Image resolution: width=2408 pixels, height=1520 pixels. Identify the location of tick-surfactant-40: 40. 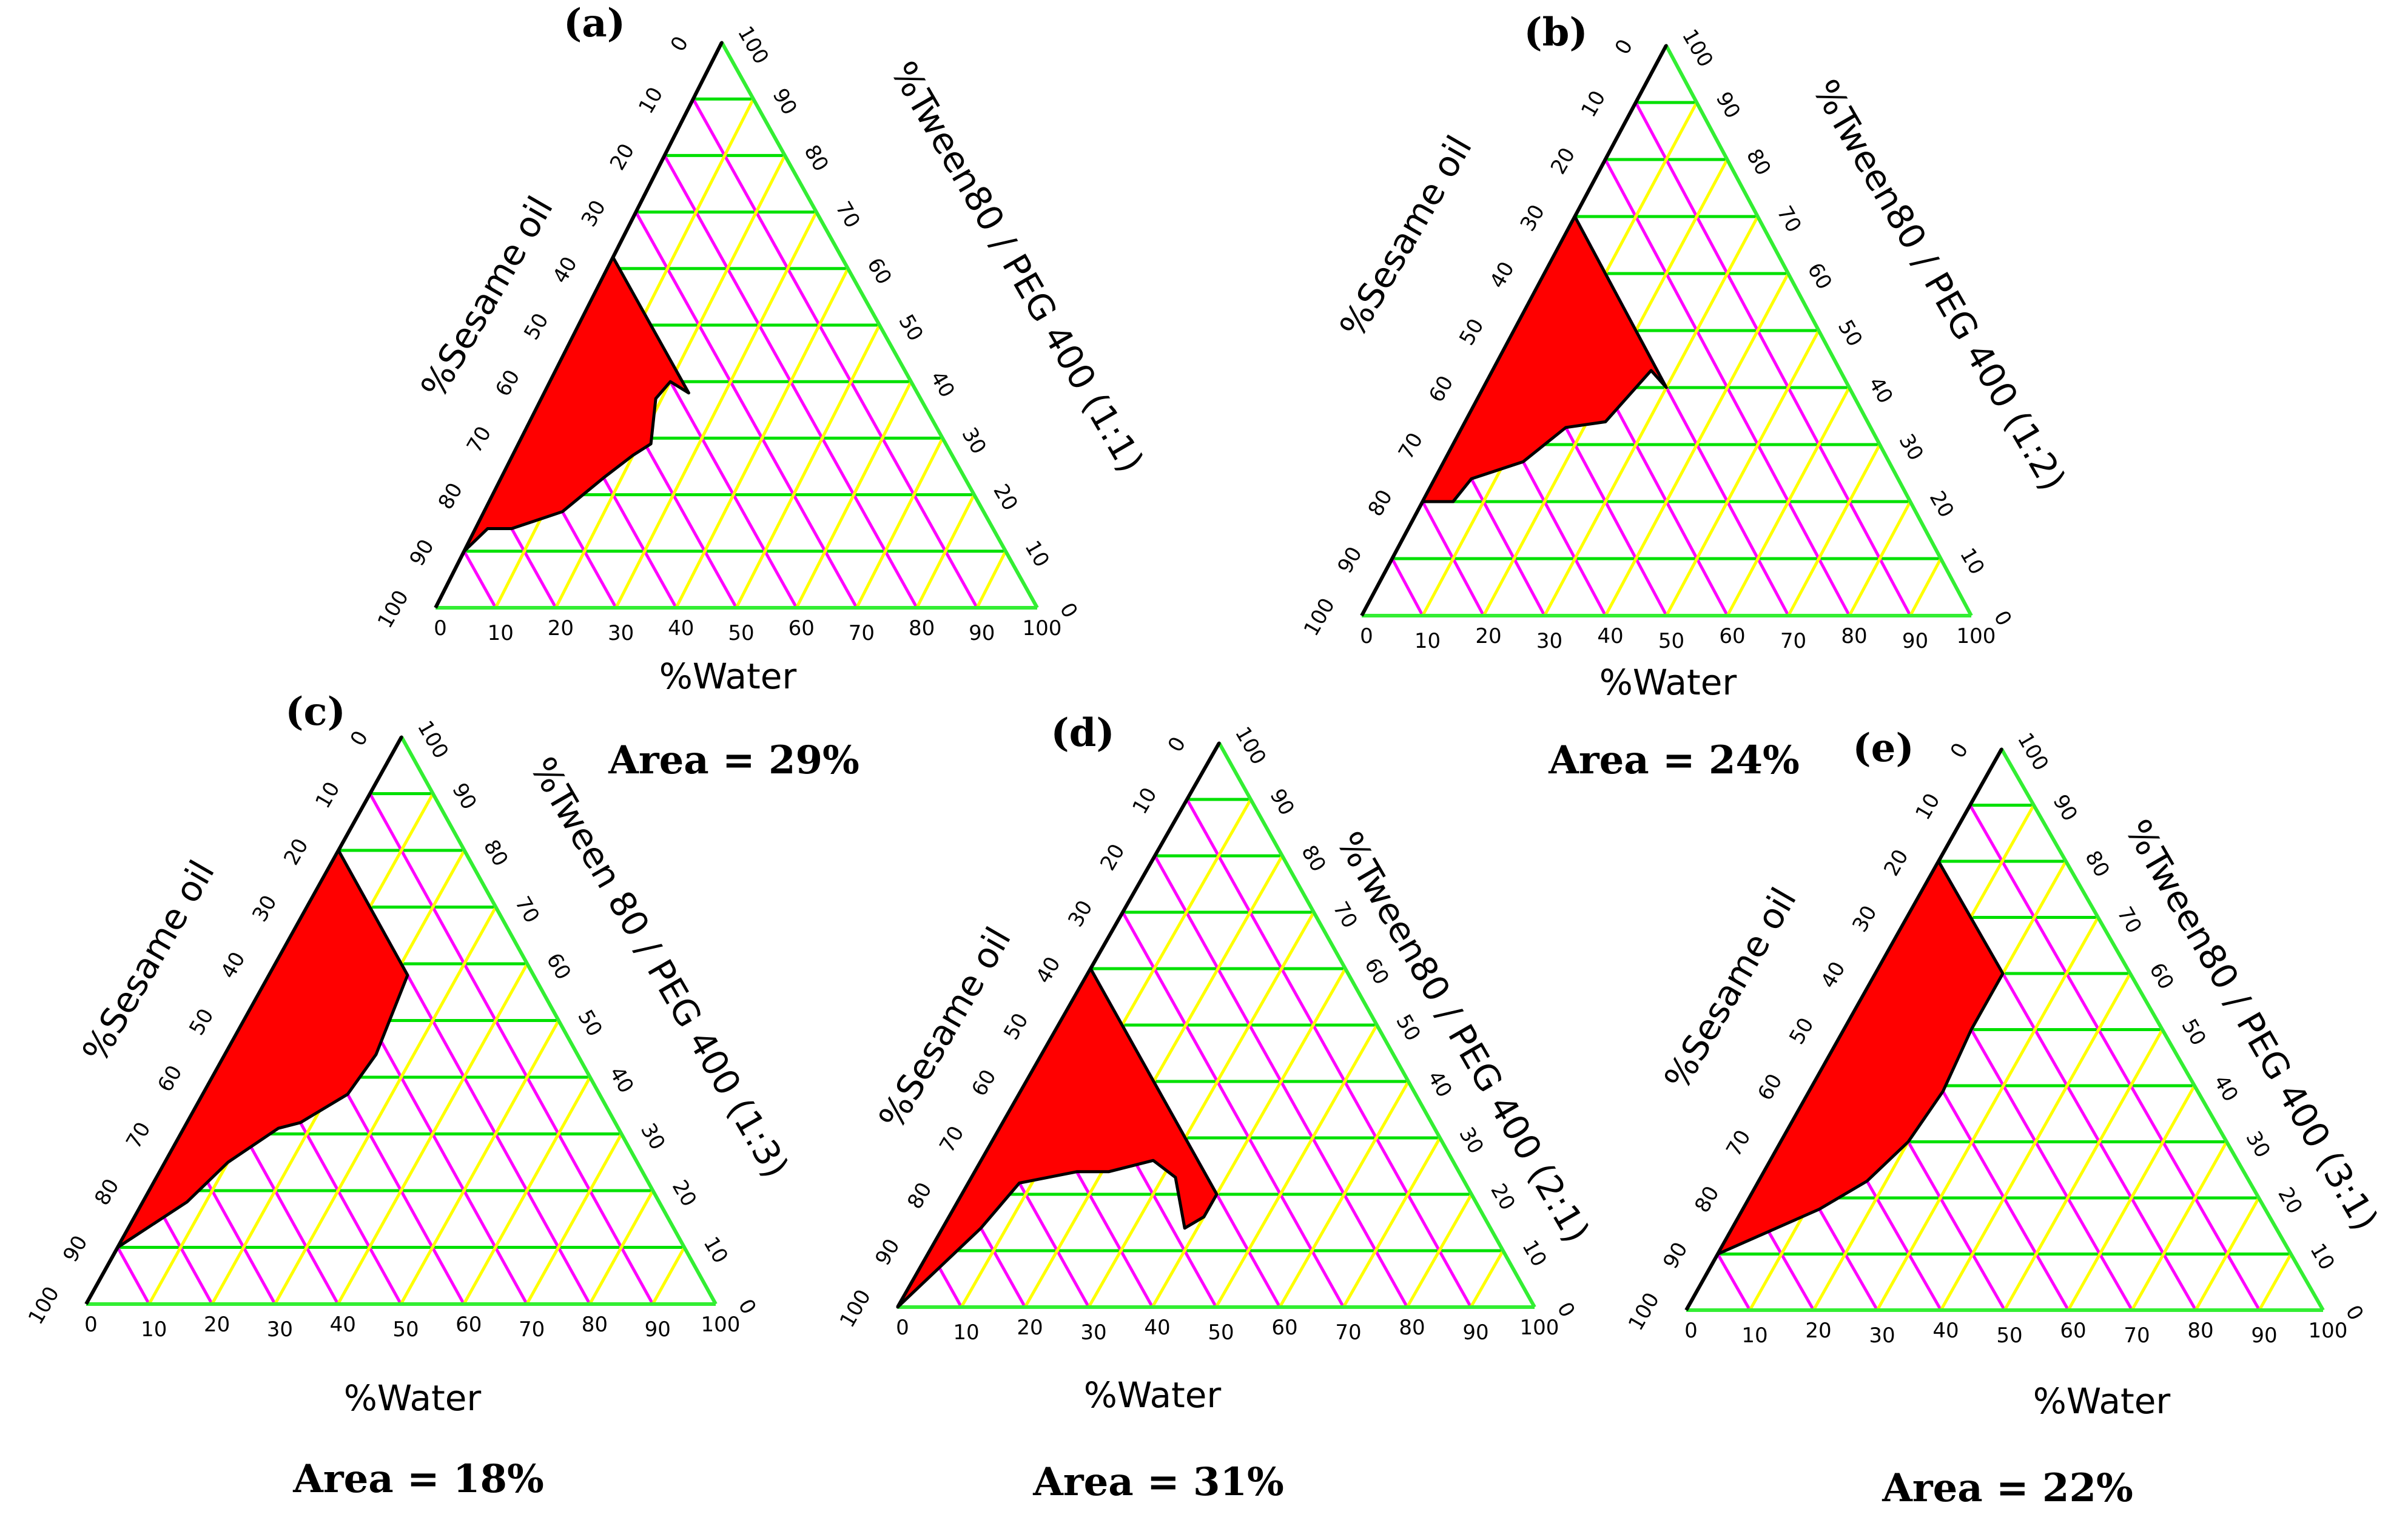
(621, 1080).